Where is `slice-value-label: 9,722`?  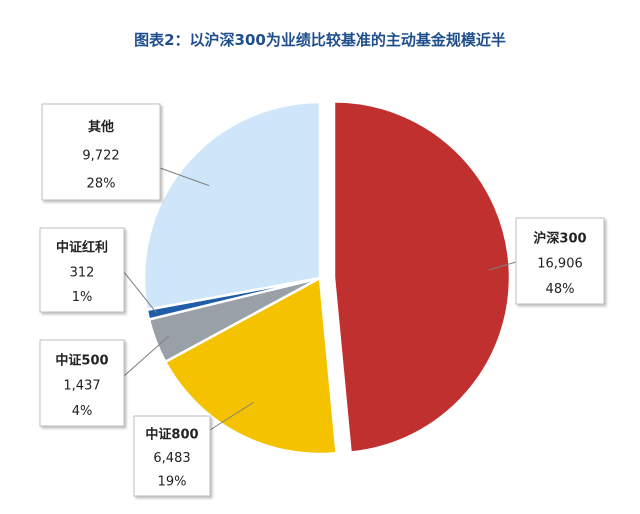 slice-value-label: 9,722 is located at coordinates (100, 155).